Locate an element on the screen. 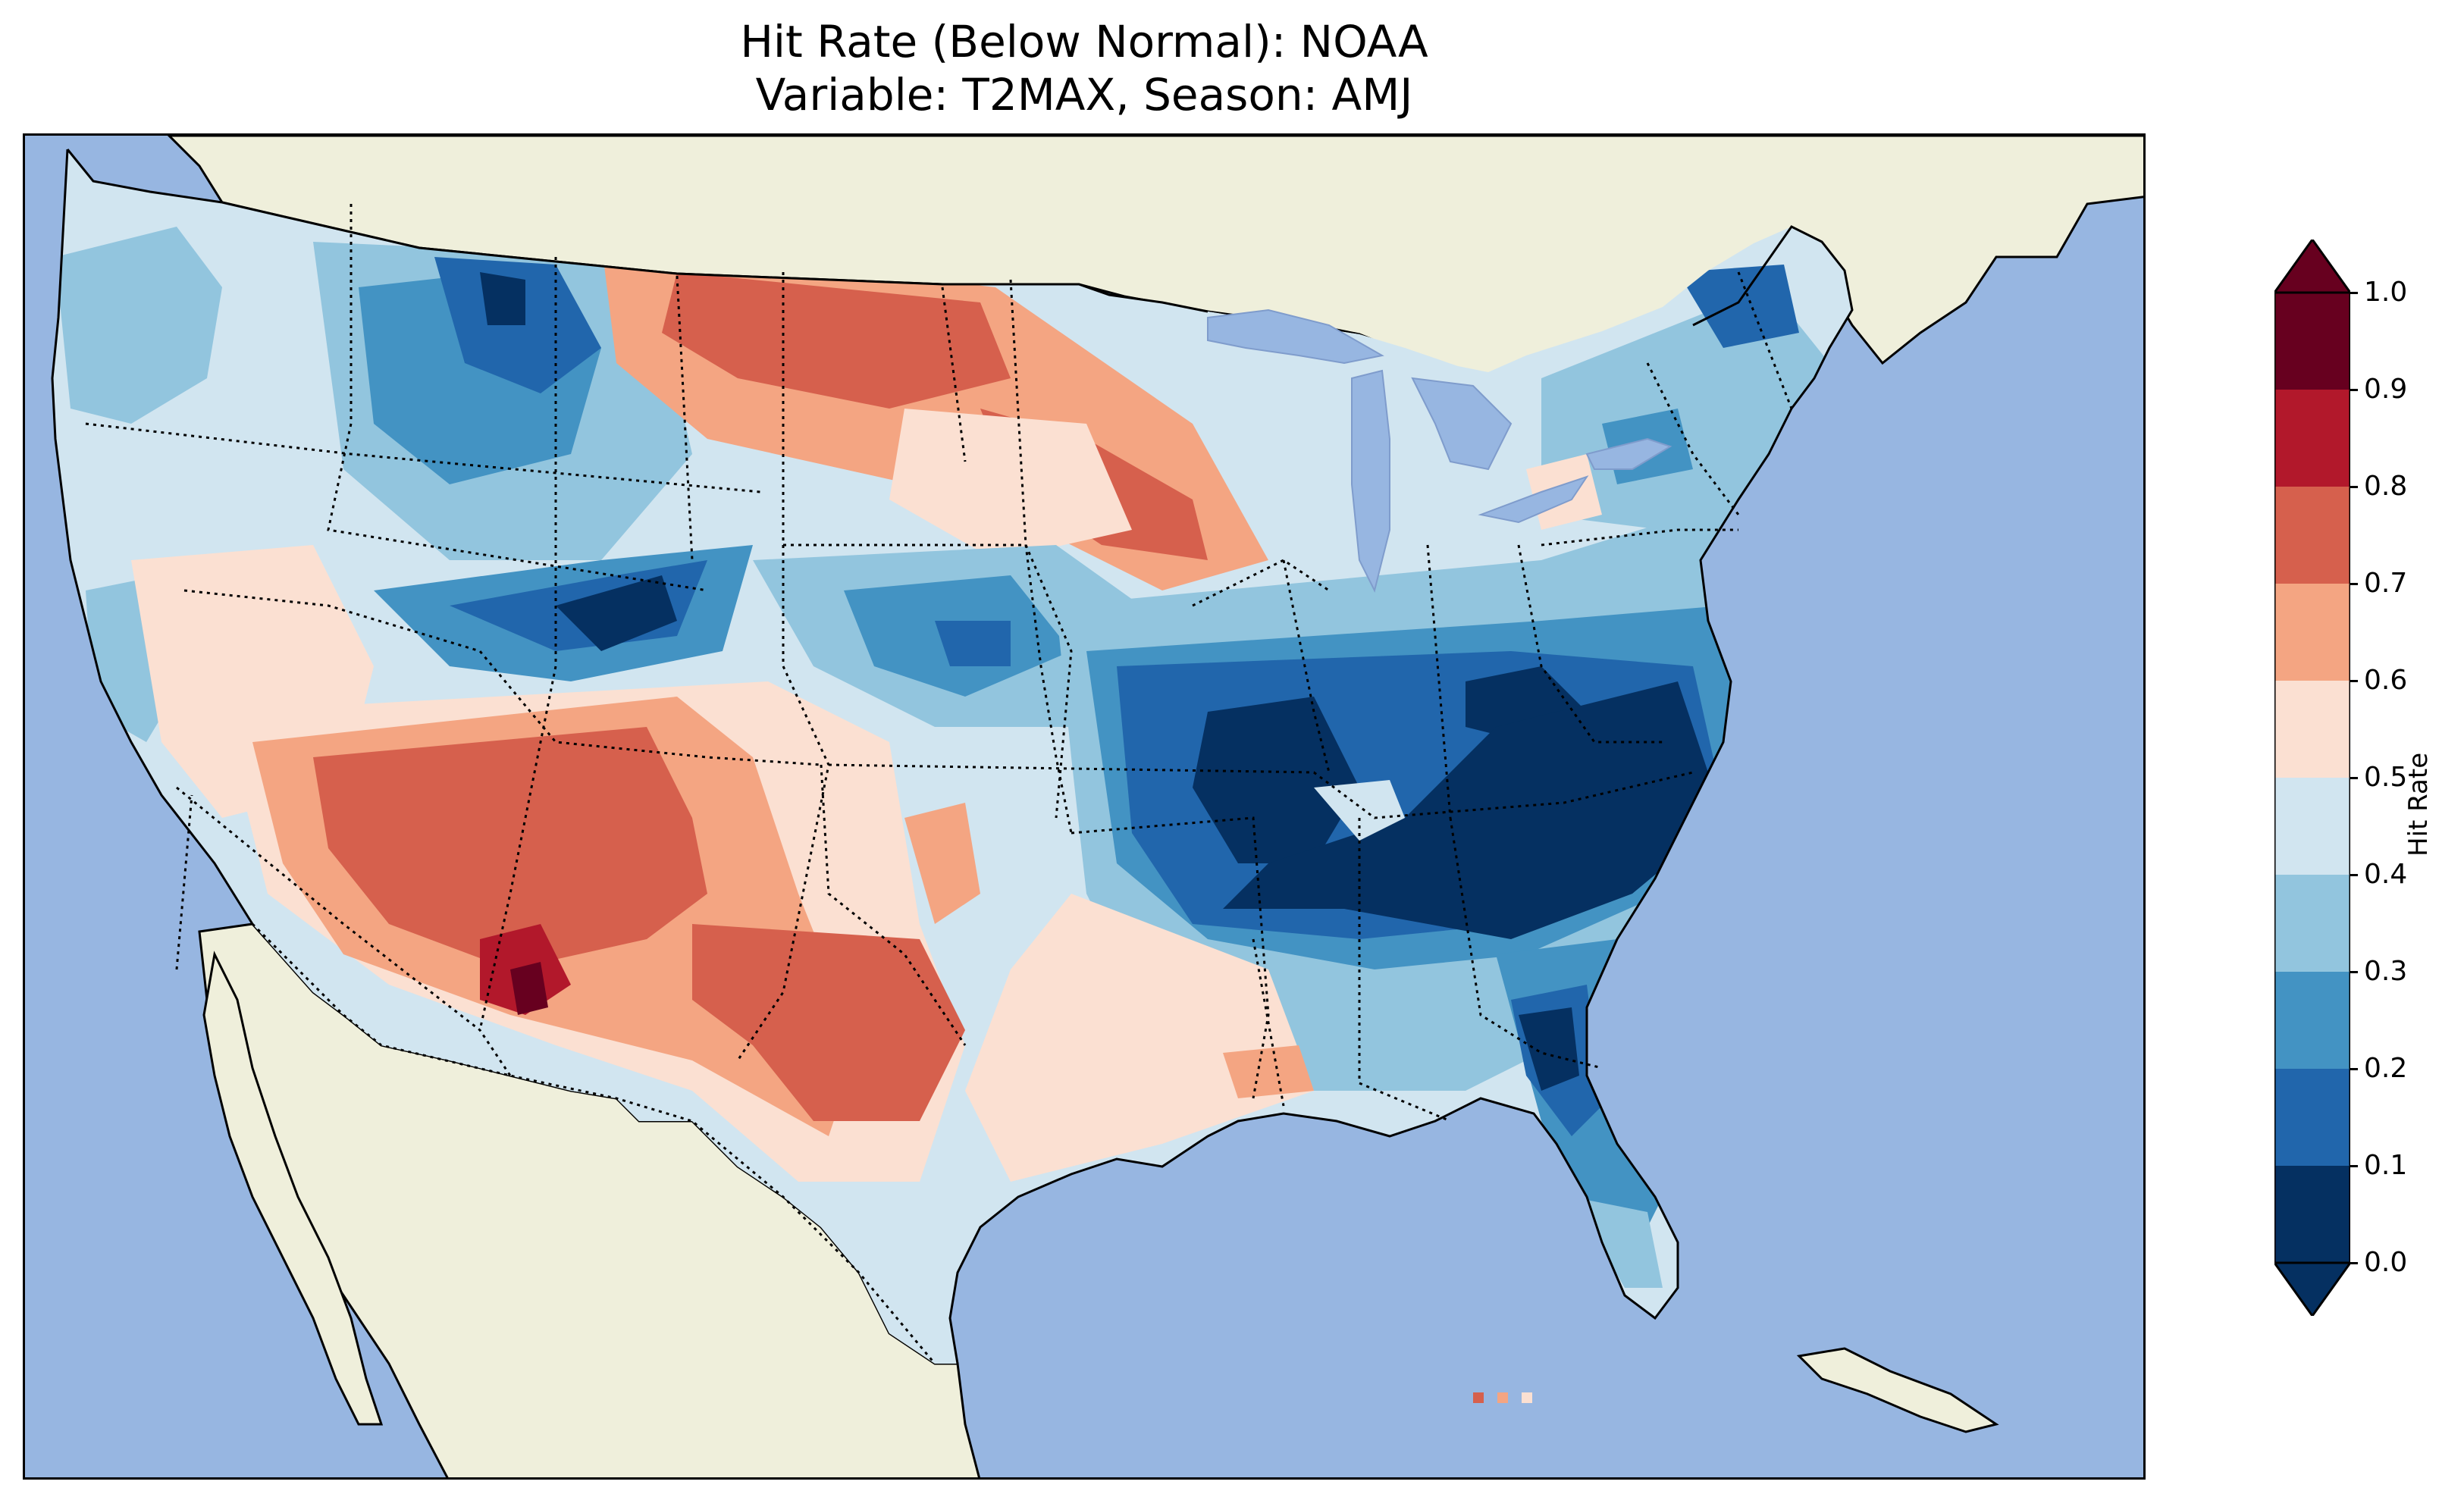  great-lakes is located at coordinates (1439, 451).